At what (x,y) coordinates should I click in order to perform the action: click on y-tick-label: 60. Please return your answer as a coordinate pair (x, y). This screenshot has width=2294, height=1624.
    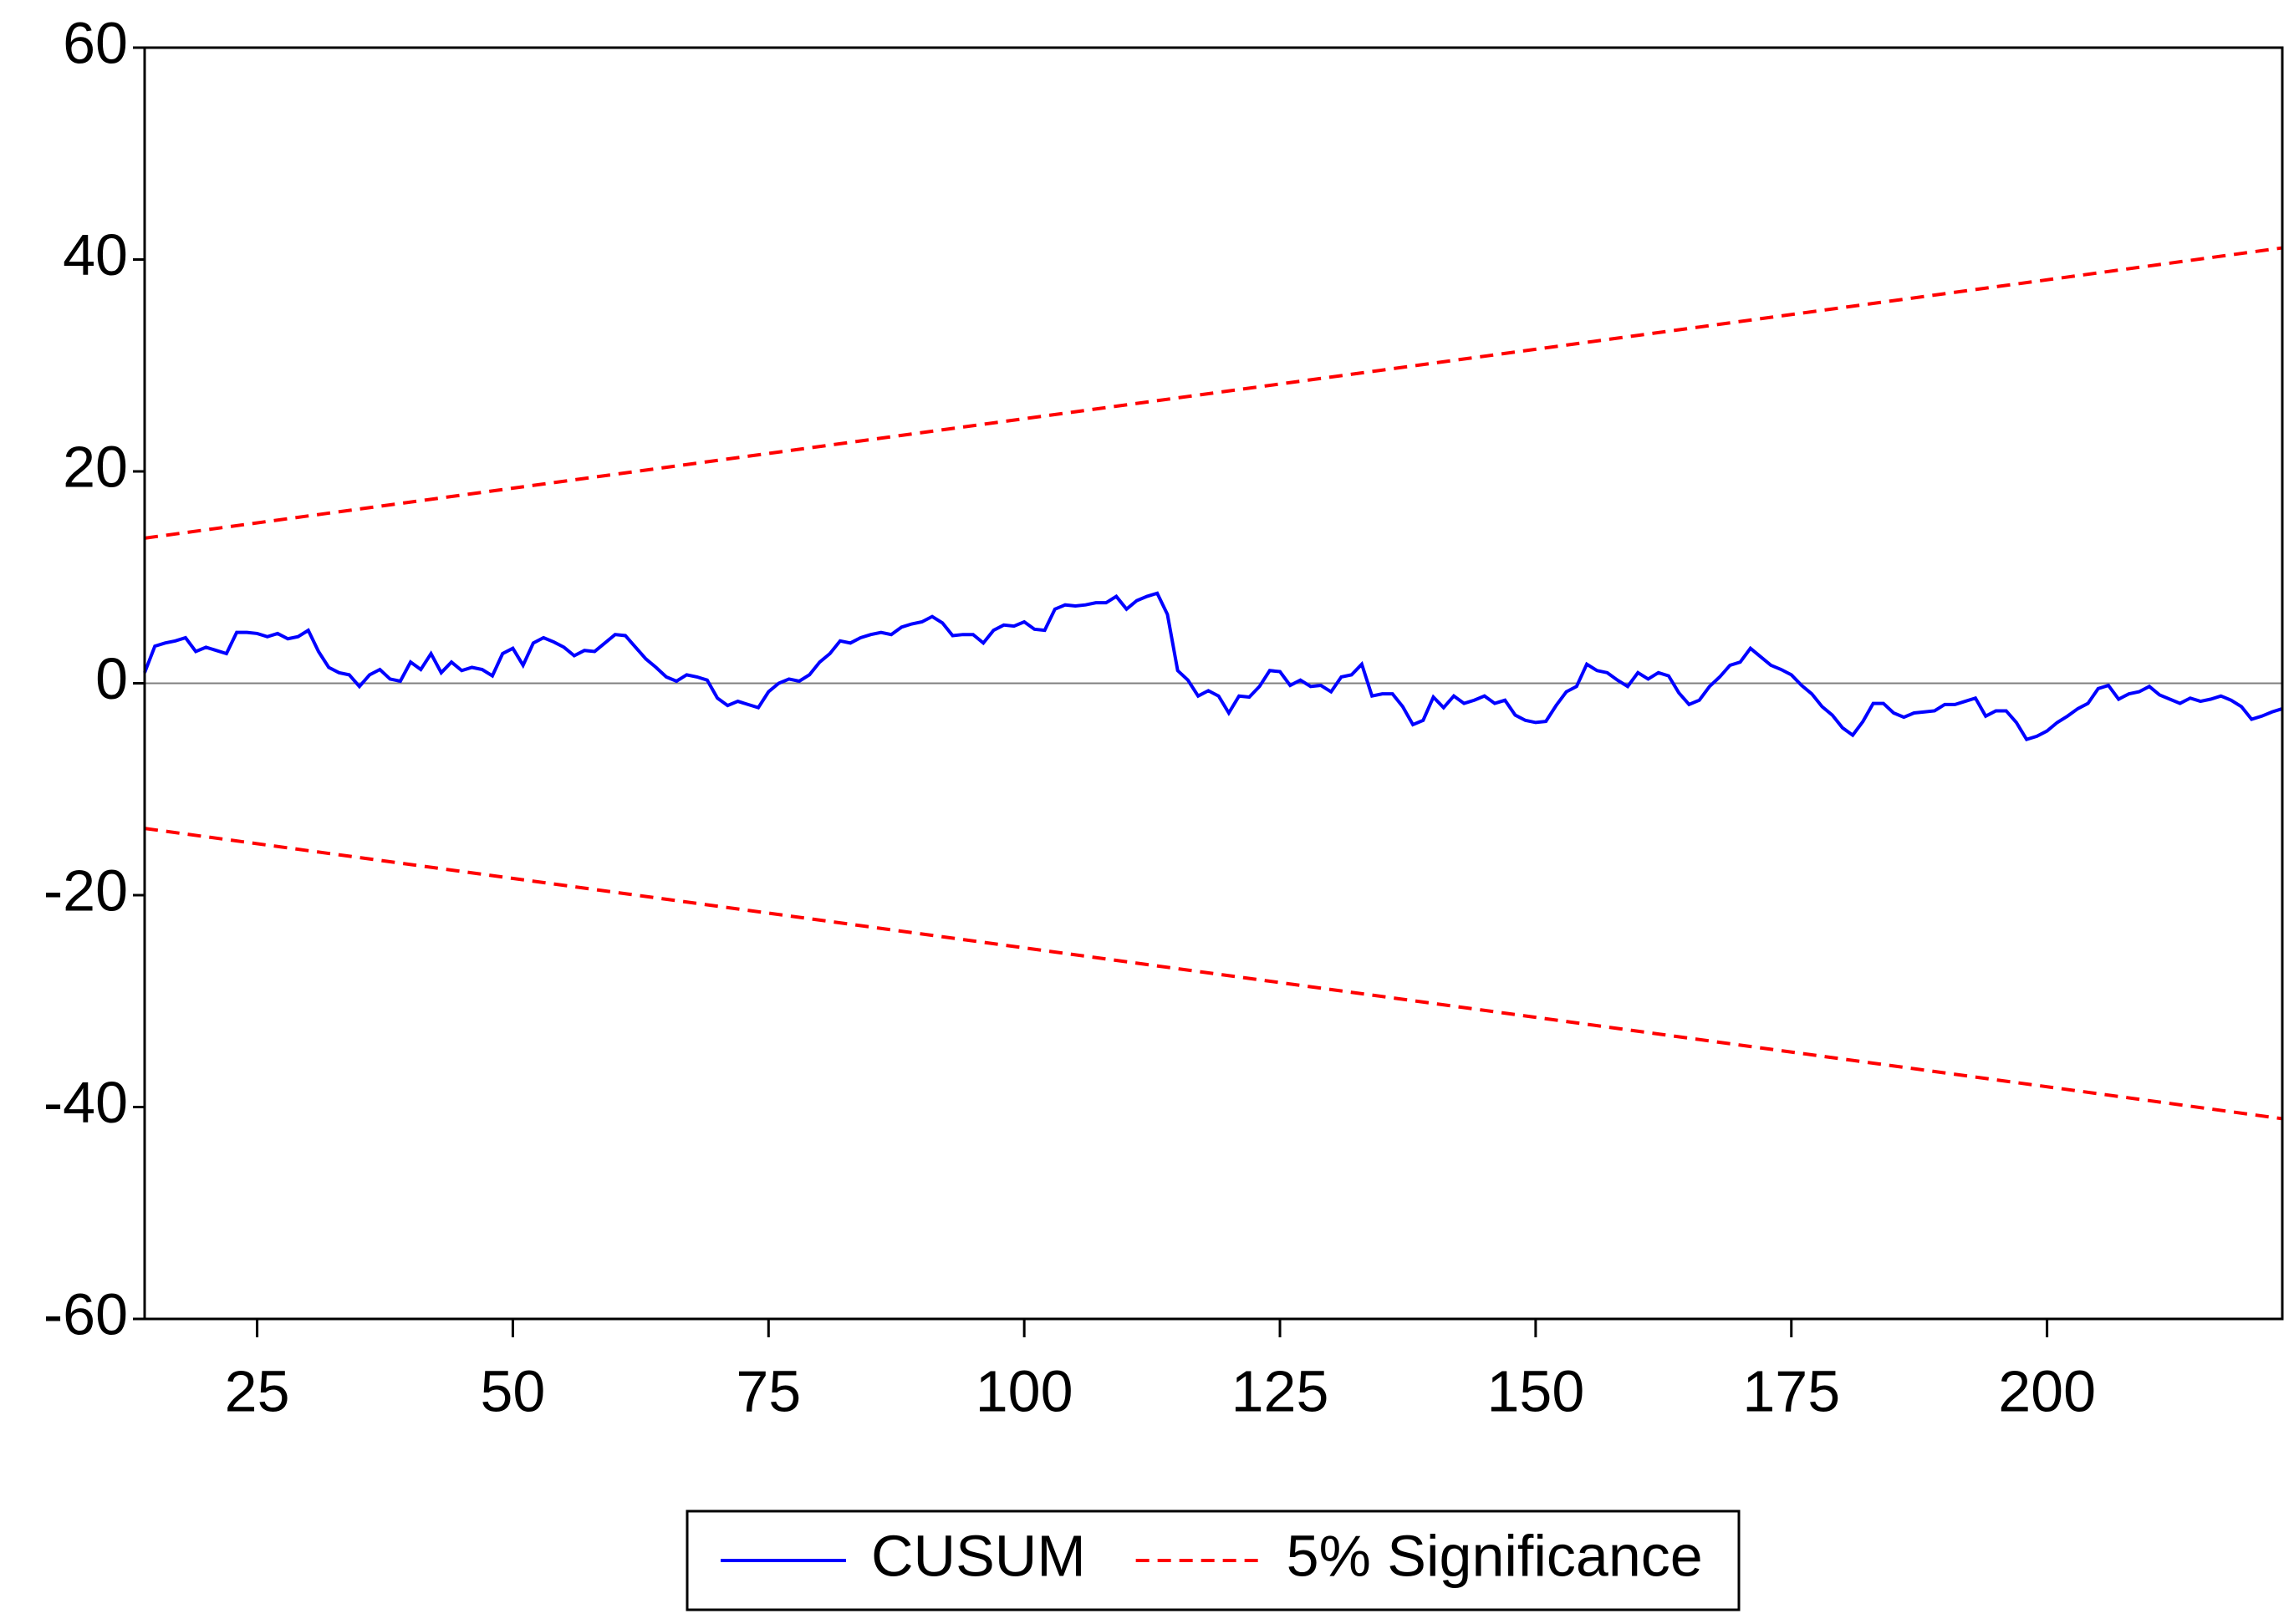
    Looking at the image, I should click on (95, 42).